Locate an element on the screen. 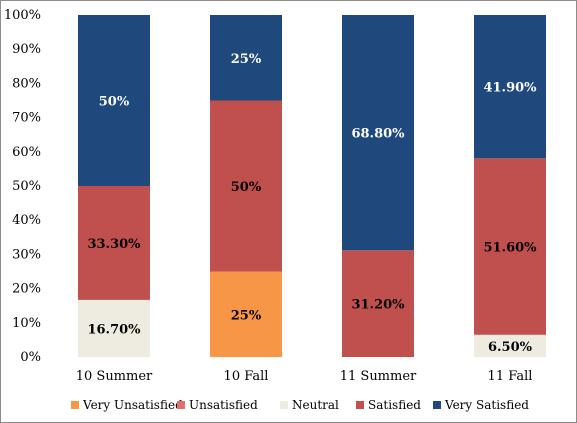 The width and height of the screenshot is (577, 423). y-tick-label: 50% is located at coordinates (26, 186).